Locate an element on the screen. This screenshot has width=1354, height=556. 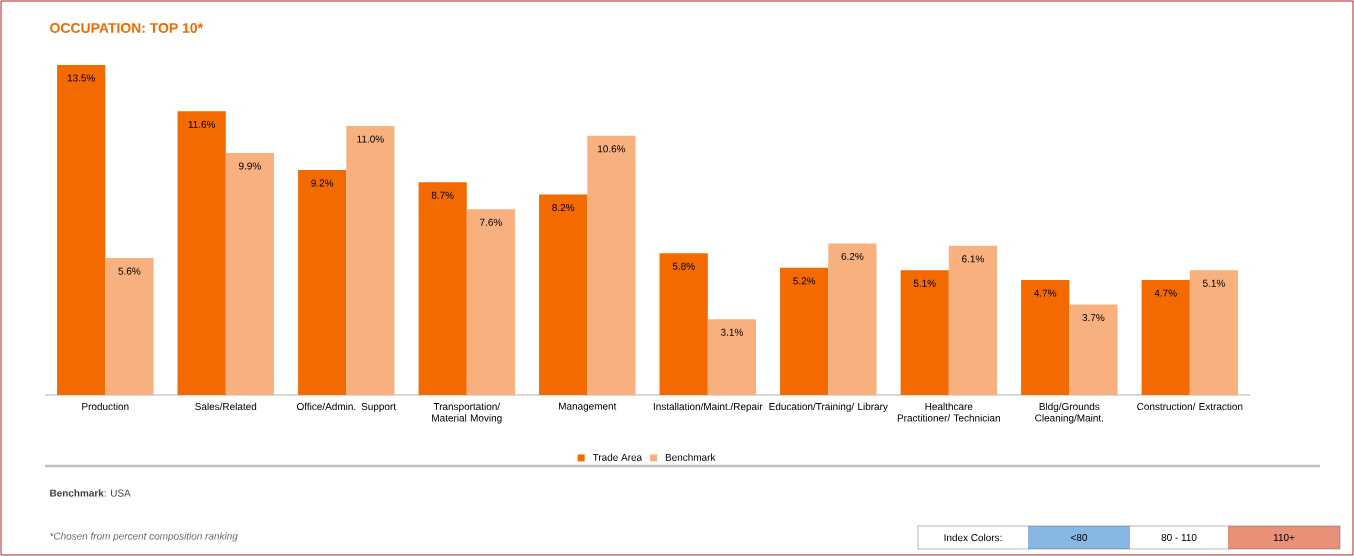
legend-label: Trade Area is located at coordinates (617, 457).